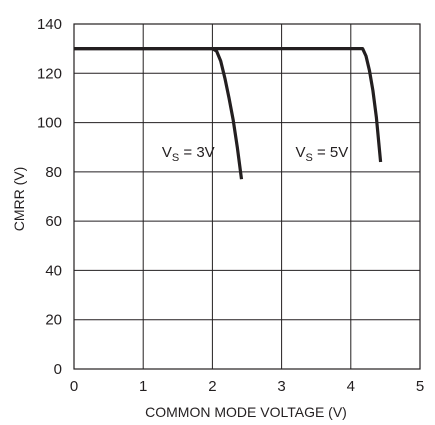 This screenshot has width=435, height=425. Describe the element at coordinates (281, 386) in the screenshot. I see `x-tick-label-3: 3` at that location.